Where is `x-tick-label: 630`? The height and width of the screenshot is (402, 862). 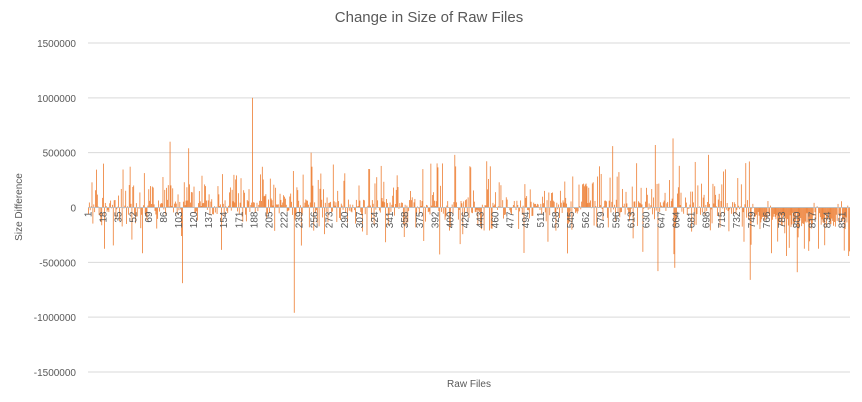
x-tick-label: 630 is located at coordinates (646, 219).